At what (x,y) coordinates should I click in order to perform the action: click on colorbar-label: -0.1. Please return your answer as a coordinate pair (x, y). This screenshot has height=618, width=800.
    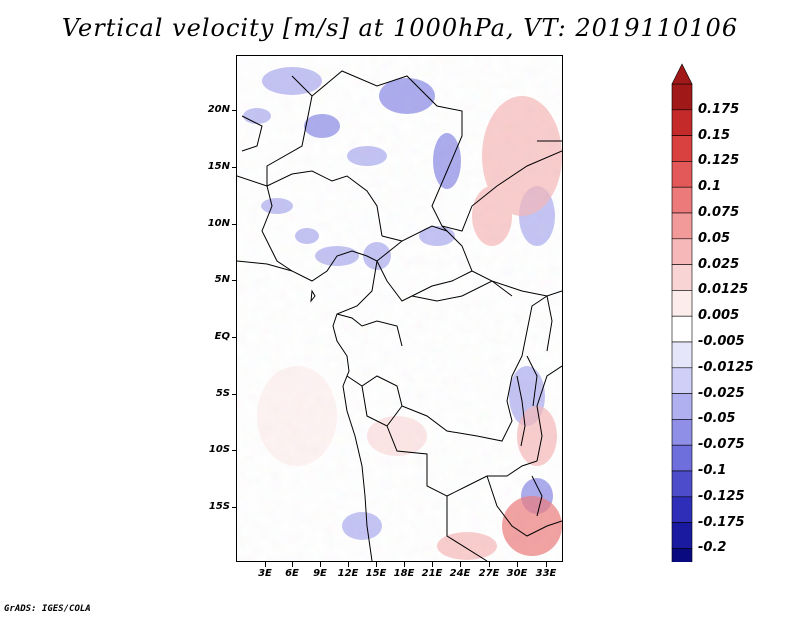
    Looking at the image, I should click on (712, 470).